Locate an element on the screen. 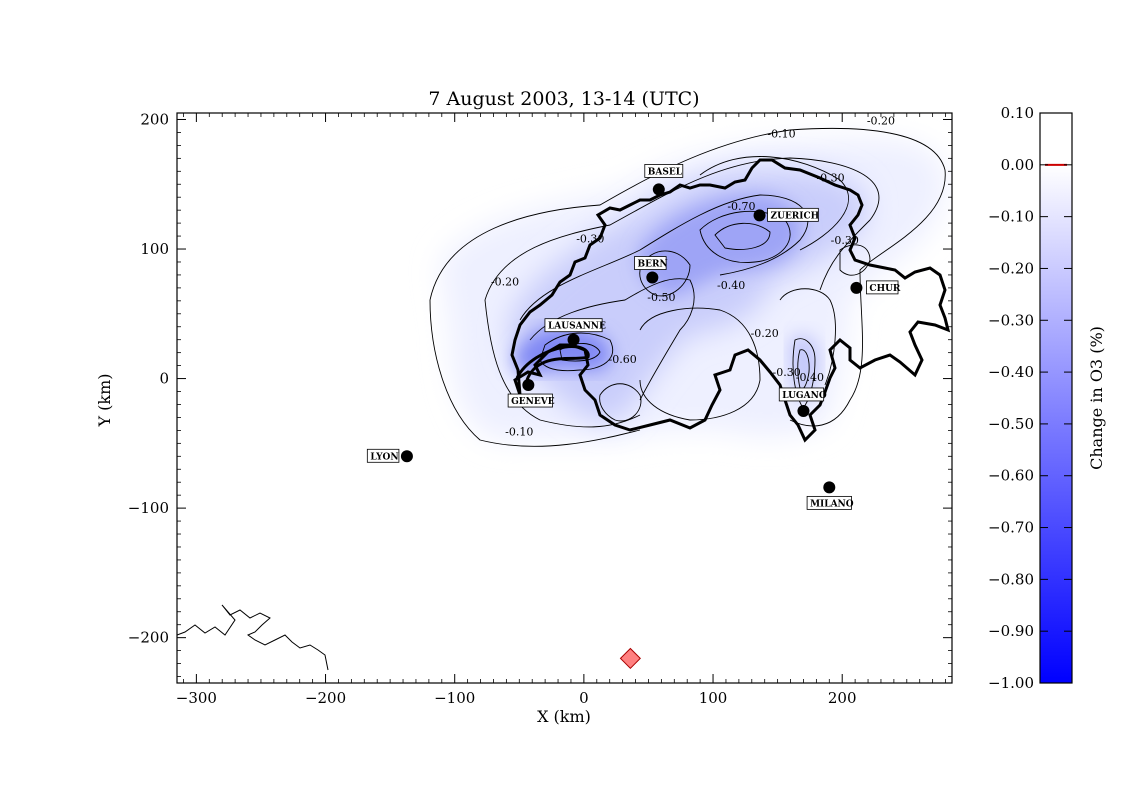  city-label: ZUERICH is located at coordinates (795, 216).